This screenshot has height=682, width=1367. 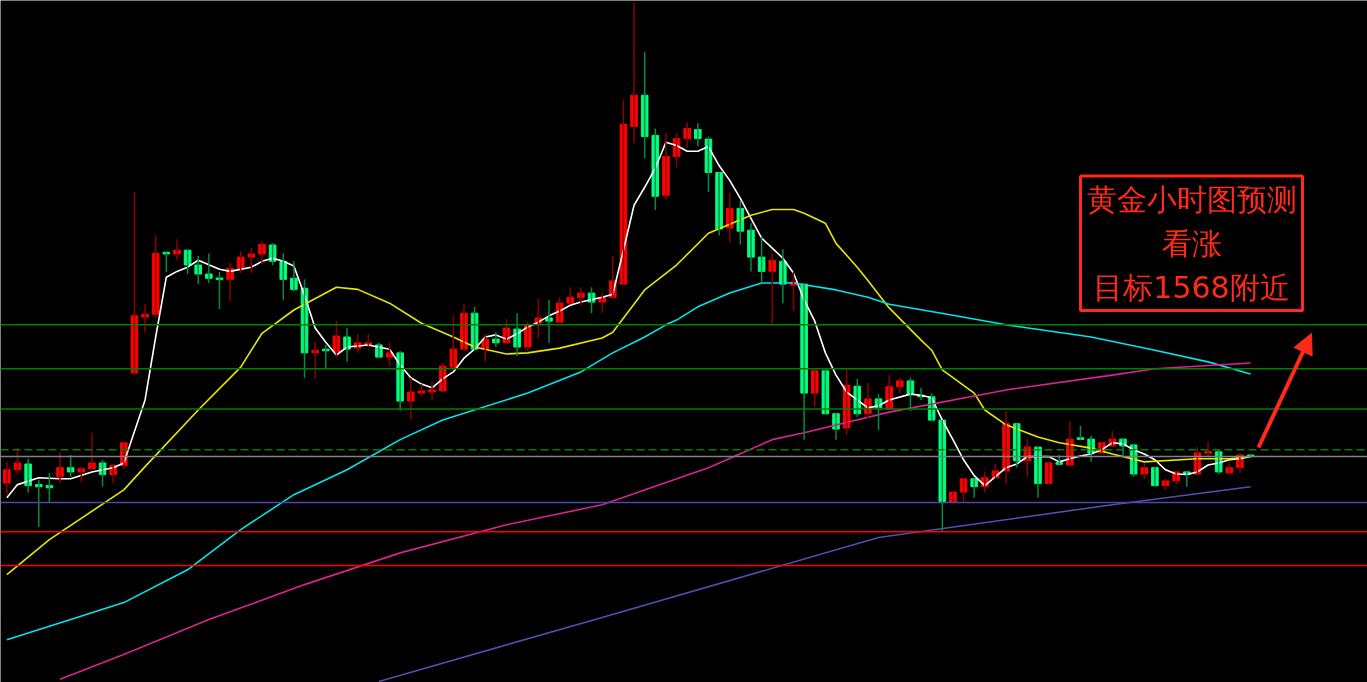 I want to click on annotation: 黄金小时图预测, so click(x=1191, y=199).